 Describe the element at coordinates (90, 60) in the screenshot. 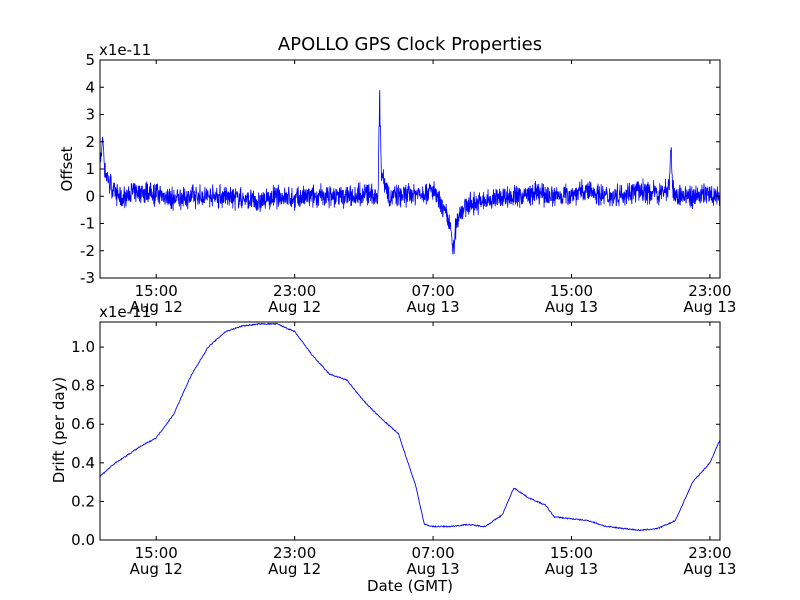

I see `offset-ytick-label: 5` at that location.